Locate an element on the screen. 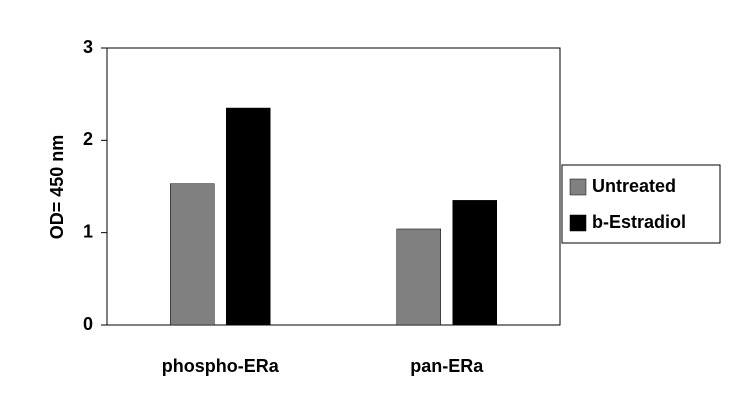 This screenshot has width=740, height=412. y-tick-label: 1 is located at coordinates (88, 231).